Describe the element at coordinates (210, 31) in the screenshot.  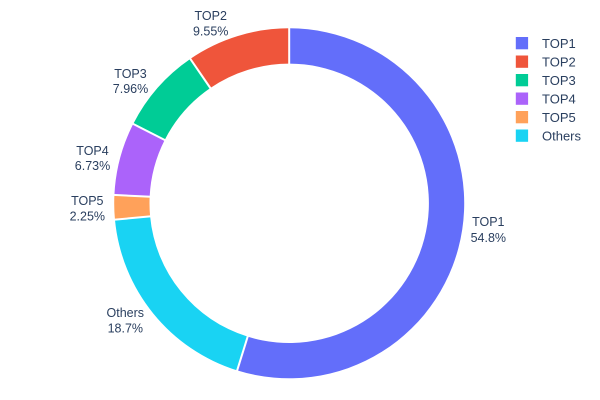
I see `svg-text: 9.55%` at that location.